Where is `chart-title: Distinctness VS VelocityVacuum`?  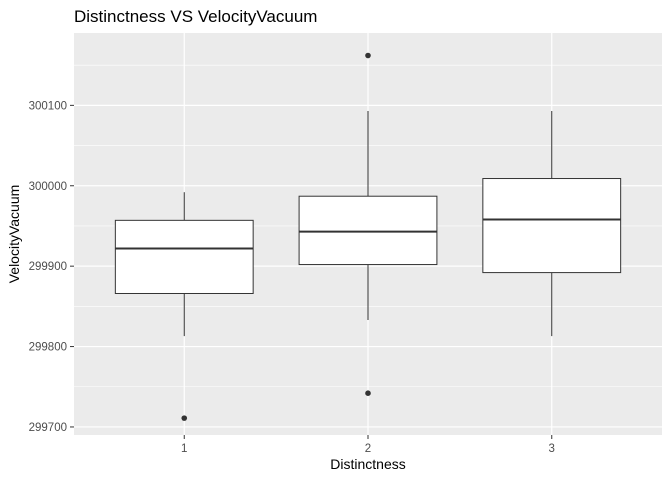
chart-title: Distinctness VS VelocityVacuum is located at coordinates (195, 16).